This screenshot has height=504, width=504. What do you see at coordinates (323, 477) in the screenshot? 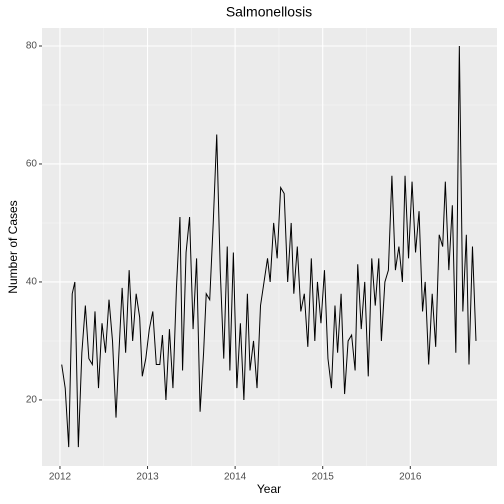
I see `x-tick-label: 2015` at bounding box center [323, 477].